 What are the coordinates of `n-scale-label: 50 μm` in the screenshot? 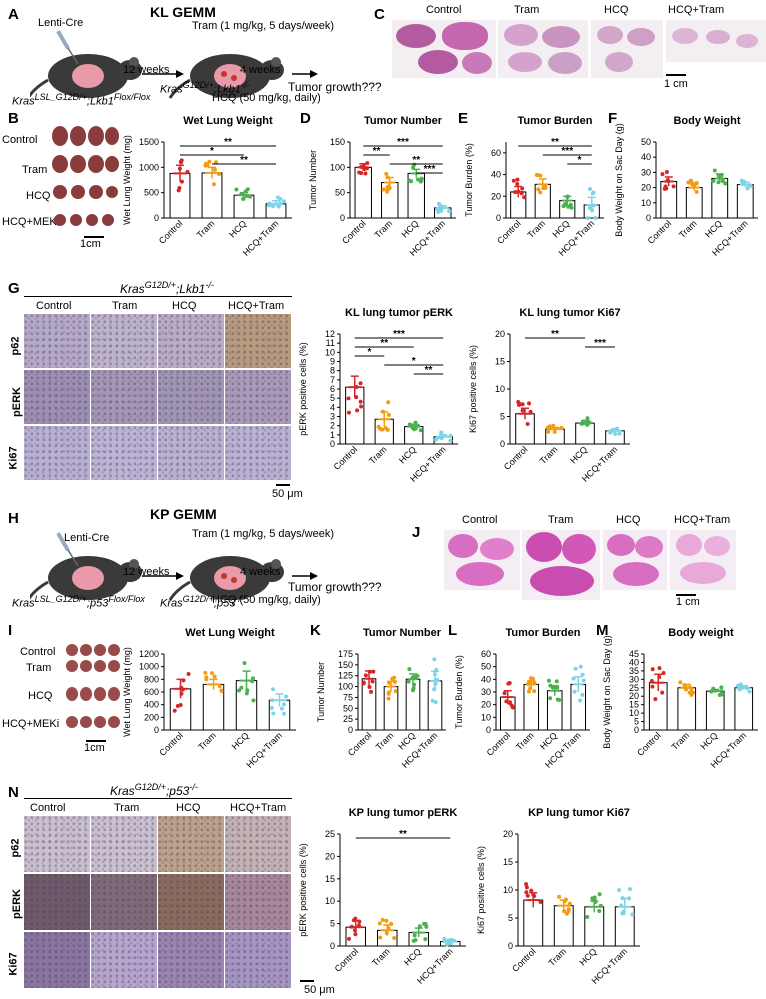 It's located at (319, 990).